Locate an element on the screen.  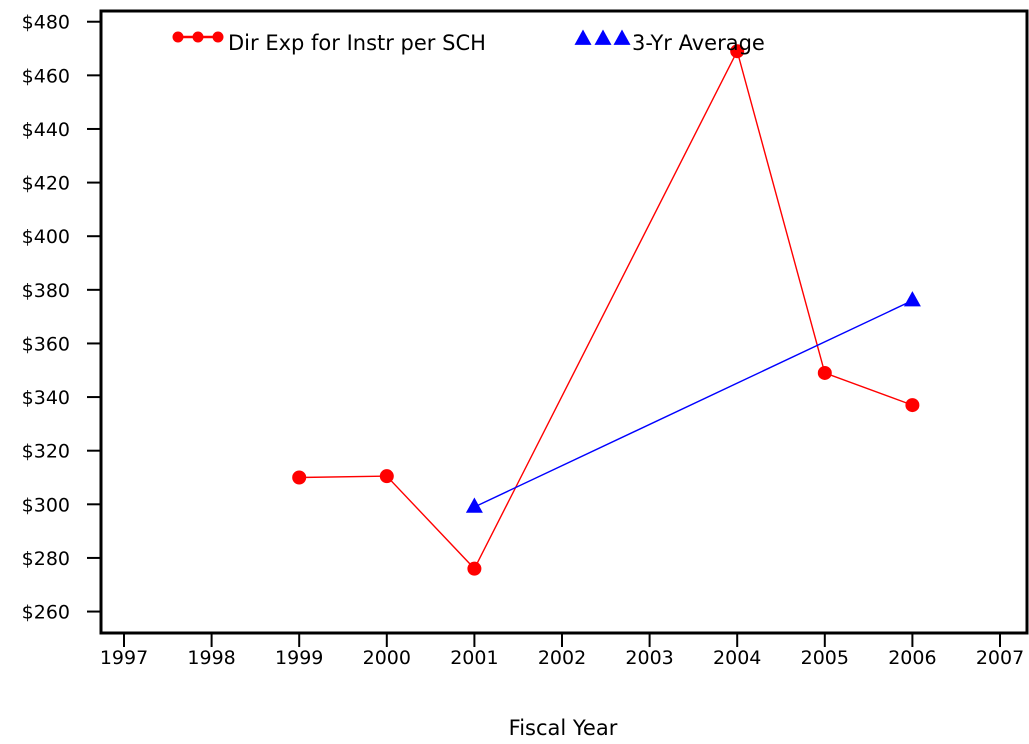
y-tick-label: $400 is located at coordinates (46, 237).